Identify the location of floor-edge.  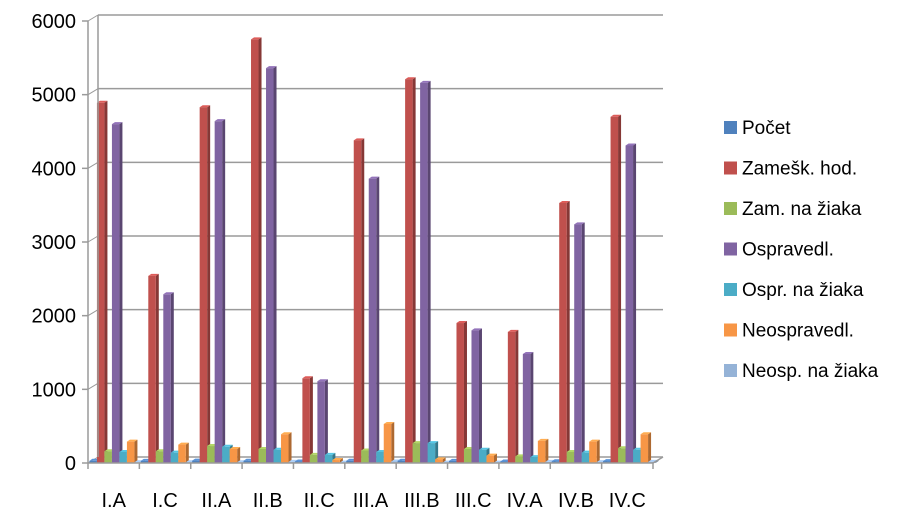
(658, 460).